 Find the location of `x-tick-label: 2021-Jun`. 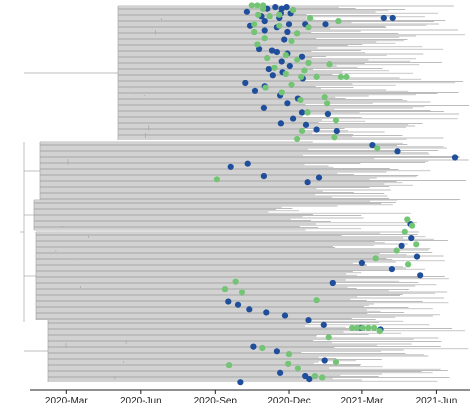

x-tick-label: 2021-Jun is located at coordinates (437, 399).